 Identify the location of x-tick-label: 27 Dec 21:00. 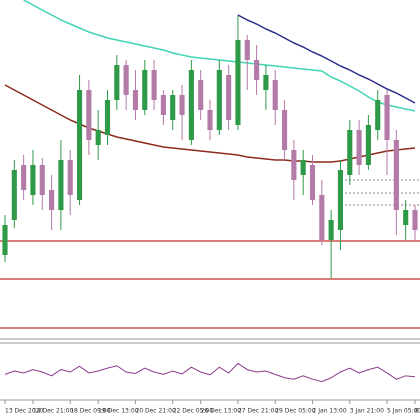
(258, 411).